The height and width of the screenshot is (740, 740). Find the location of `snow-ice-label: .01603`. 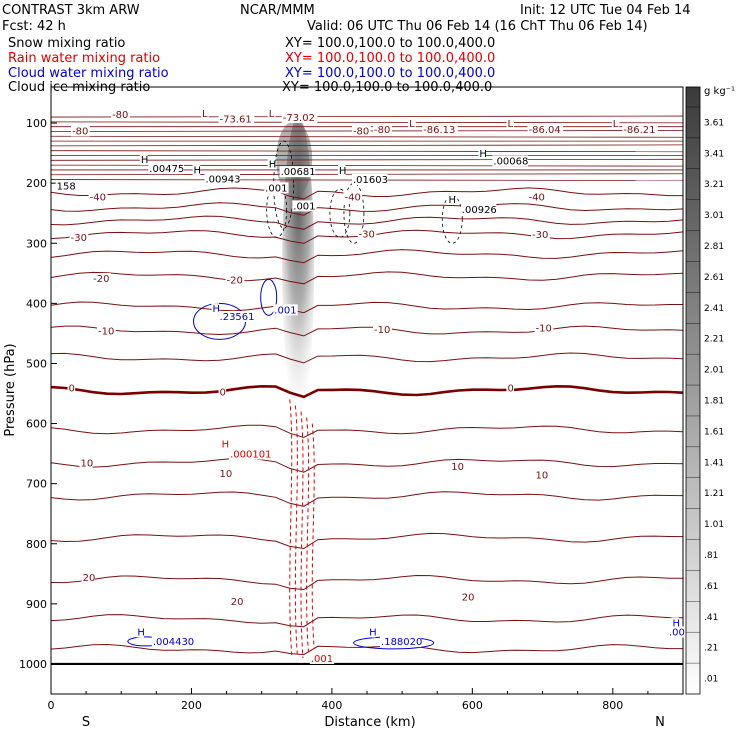

snow-ice-label: .01603 is located at coordinates (370, 180).